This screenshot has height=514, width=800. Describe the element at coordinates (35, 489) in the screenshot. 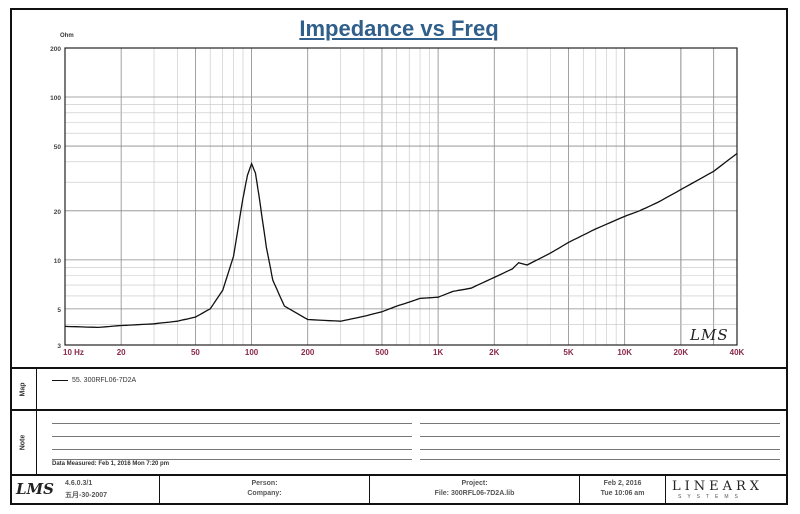

I see `lms-logo: LMS` at that location.